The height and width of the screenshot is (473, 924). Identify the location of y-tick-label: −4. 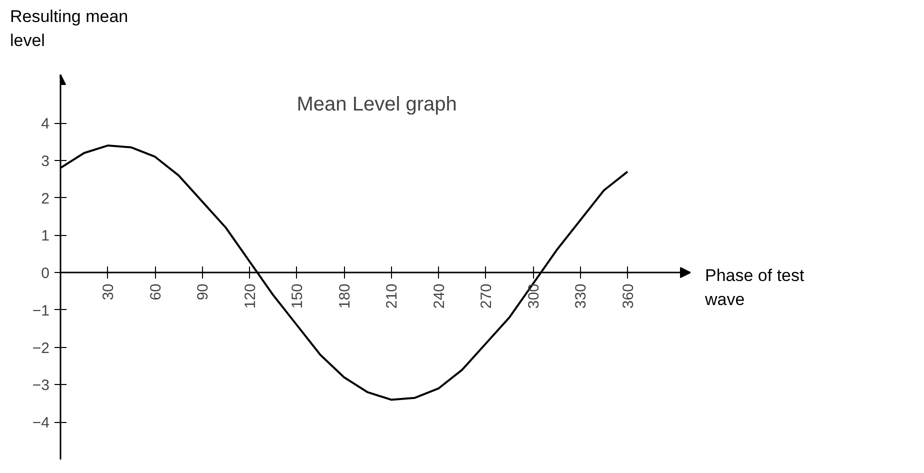
(41, 423).